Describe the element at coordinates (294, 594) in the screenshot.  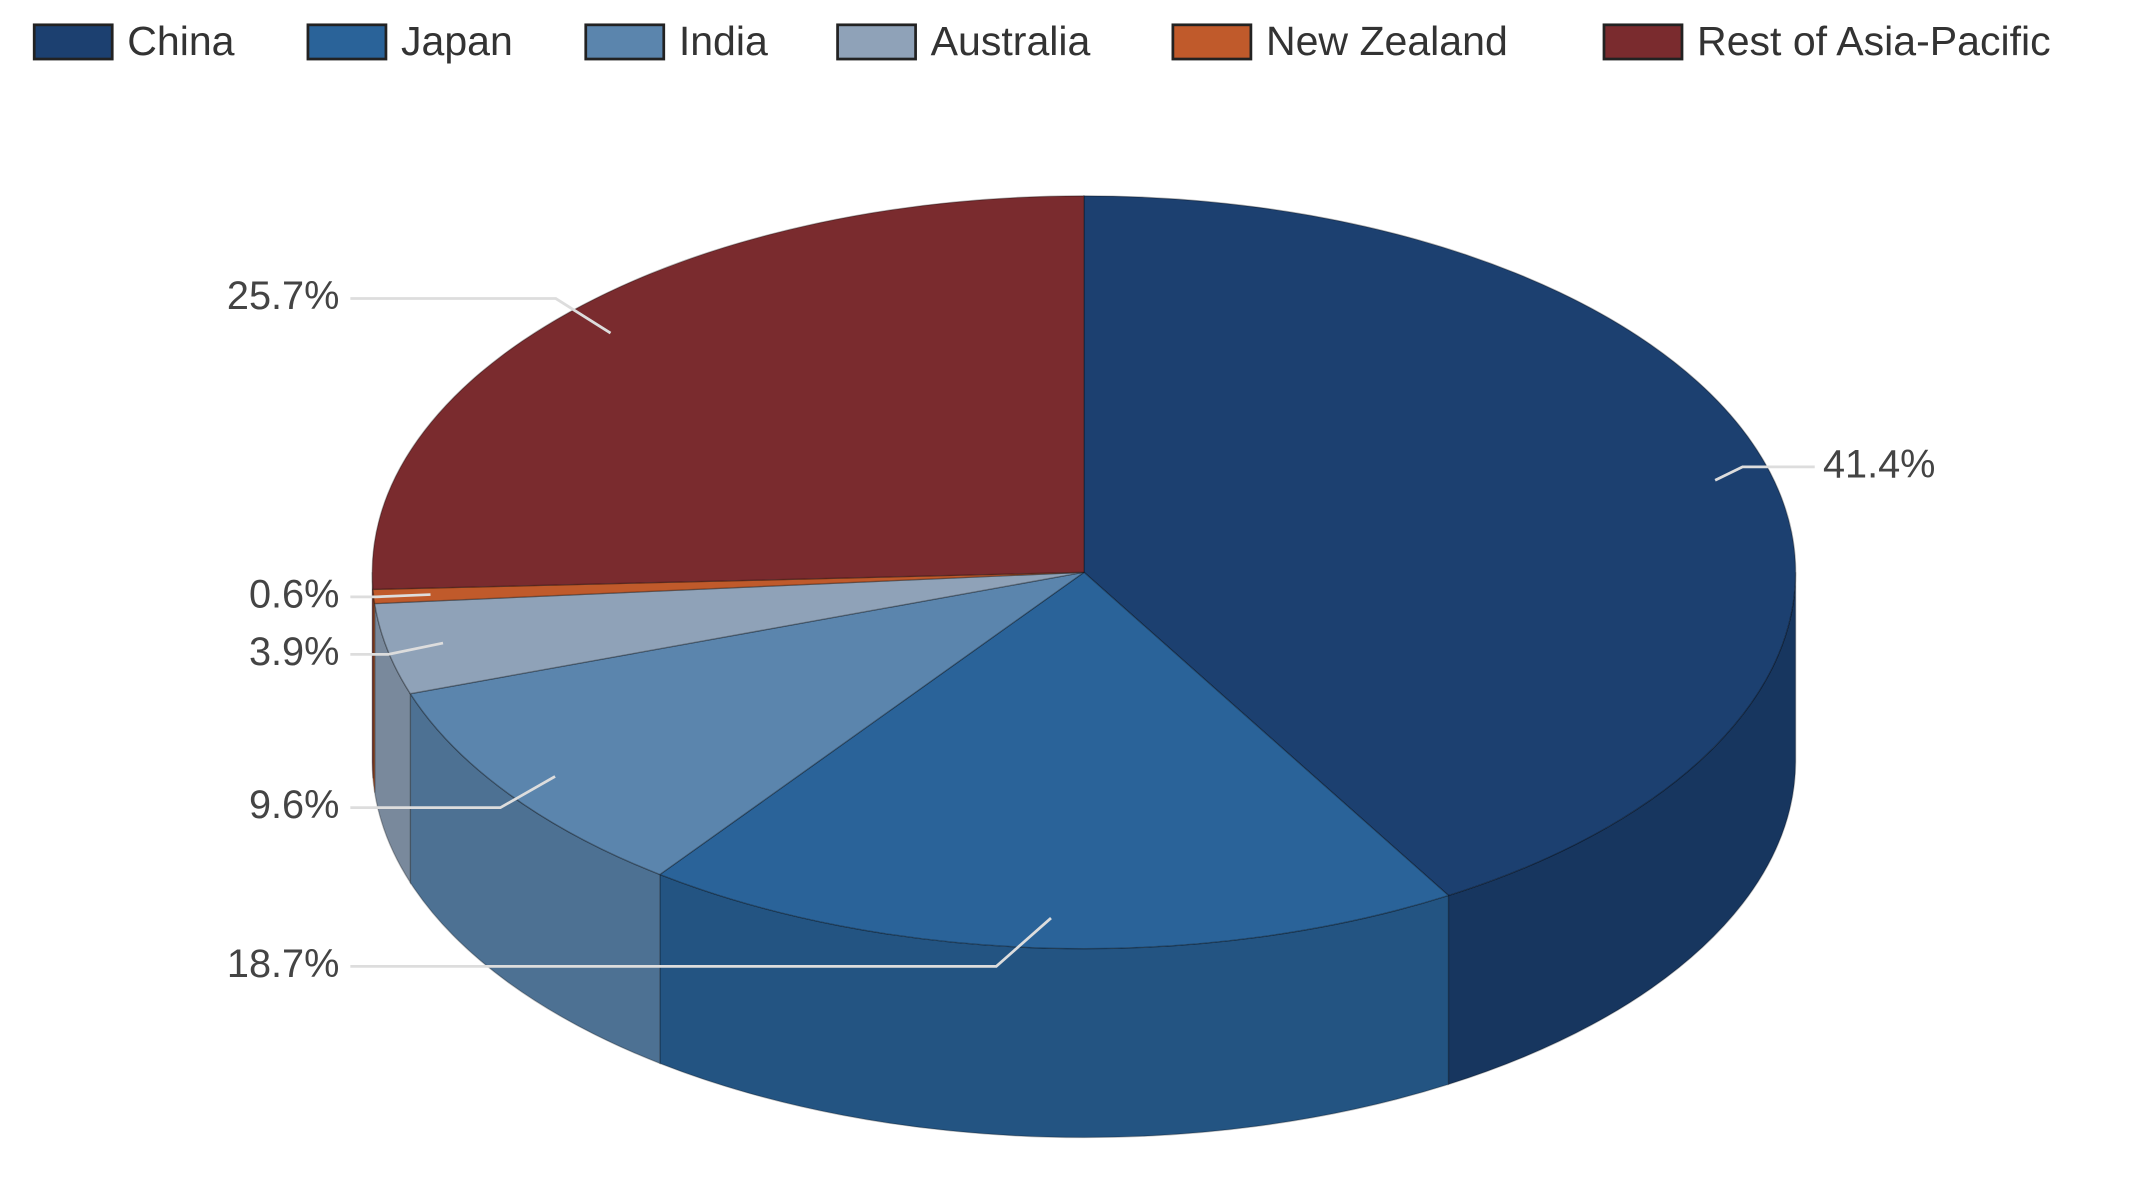
I see `value-label: 0.6%` at that location.